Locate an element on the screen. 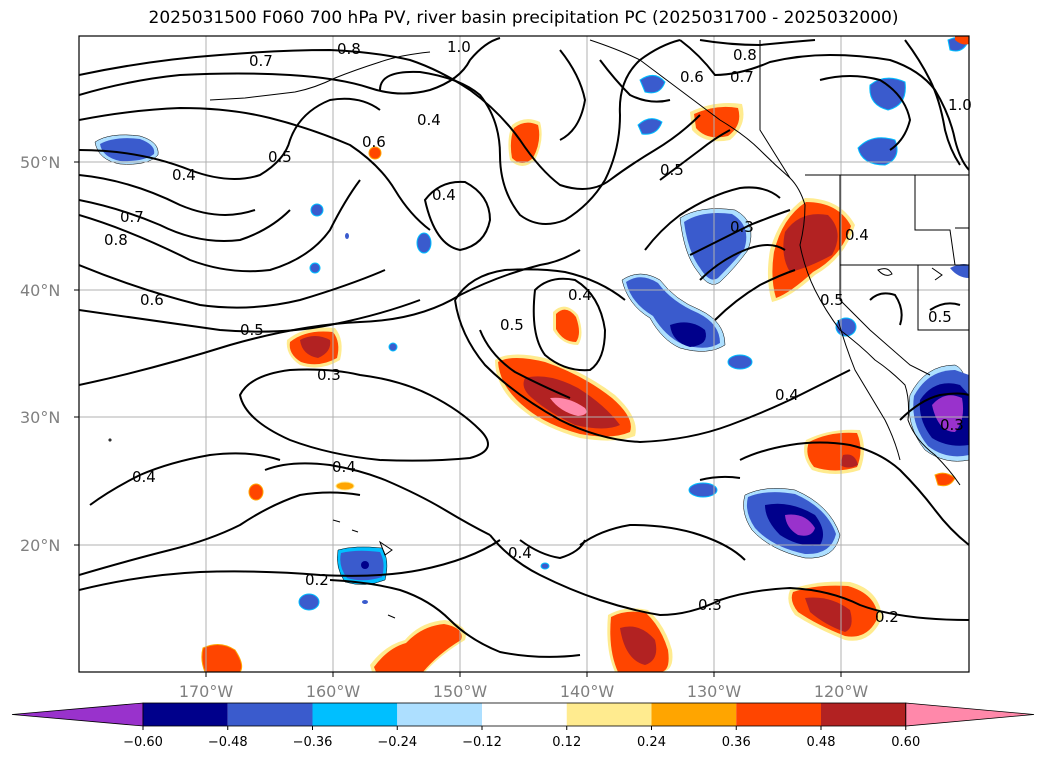 The image size is (1047, 765). pv-label-0-6-west: 0.6 is located at coordinates (152, 300).